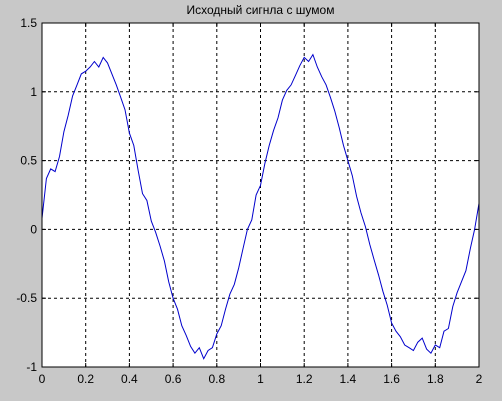  Describe the element at coordinates (26, 298) in the screenshot. I see `y-tick-label: -0.5` at that location.